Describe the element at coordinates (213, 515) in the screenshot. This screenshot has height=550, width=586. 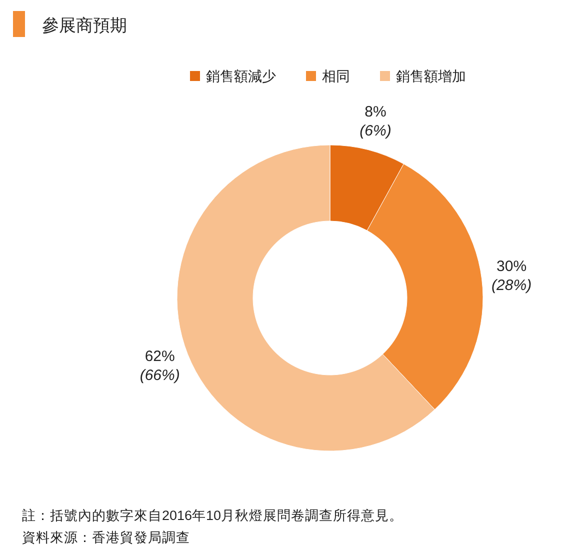
I see `annotation: 註：括號內的數字來自2016年10月秋燈展問卷調查所得意見。` at that location.